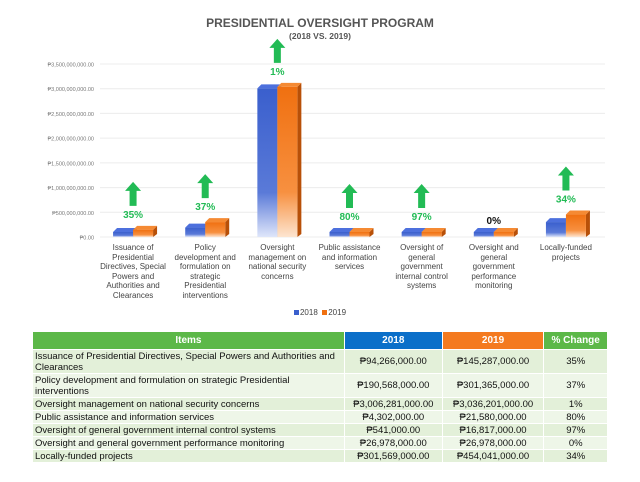 Image resolution: width=640 pixels, height=482 pixels. Describe the element at coordinates (493, 430) in the screenshot. I see `value-cell: ₱16,817,000.00` at that location.